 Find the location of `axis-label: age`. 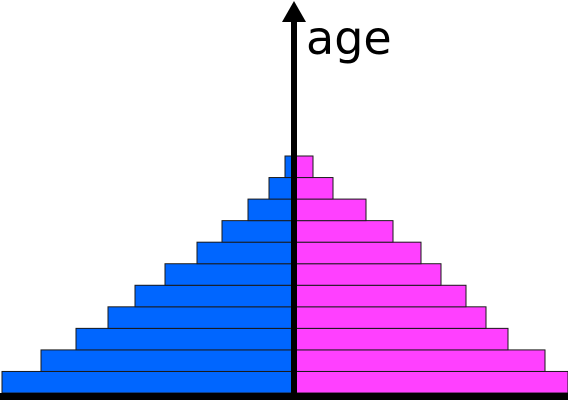

axis-label: age is located at coordinates (349, 38).